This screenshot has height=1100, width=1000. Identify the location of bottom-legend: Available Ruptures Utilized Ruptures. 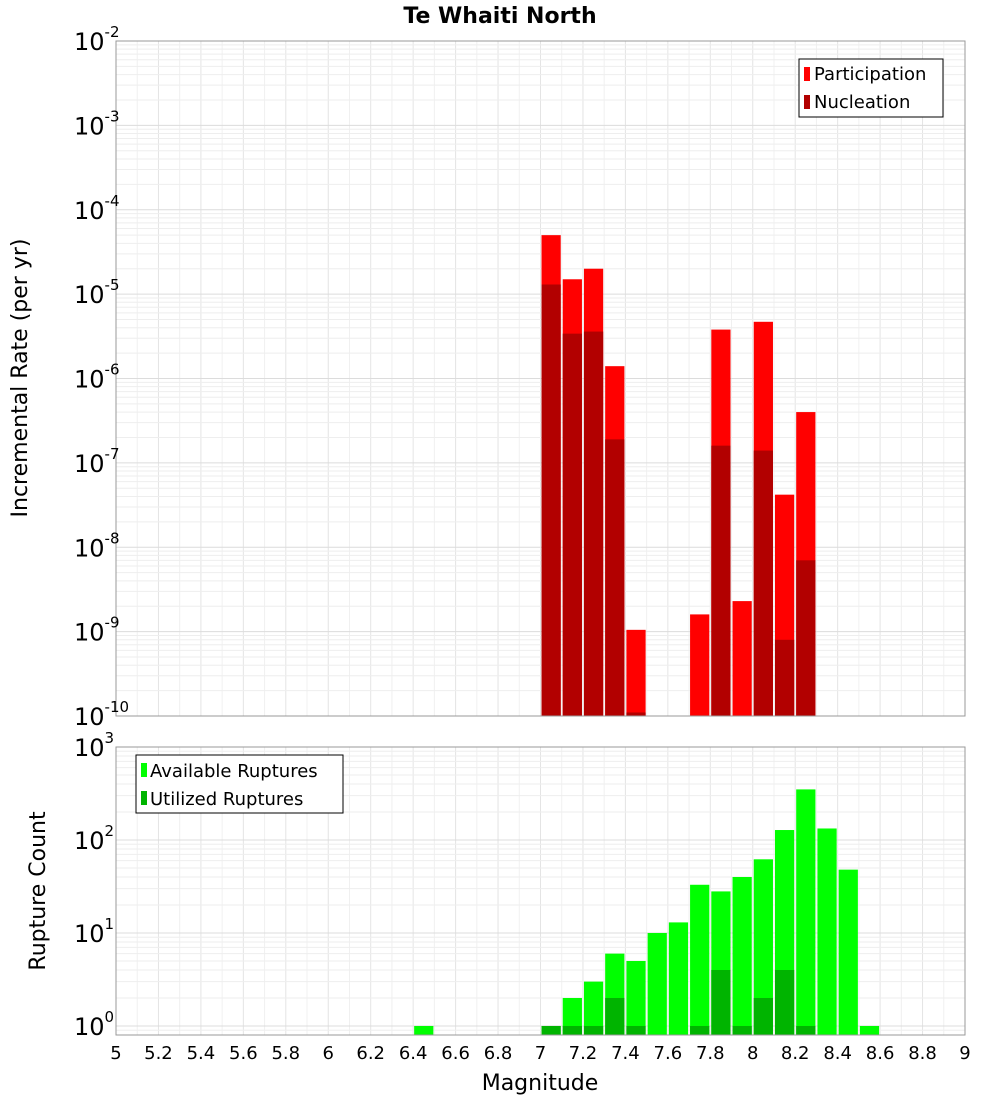
(239, 784).